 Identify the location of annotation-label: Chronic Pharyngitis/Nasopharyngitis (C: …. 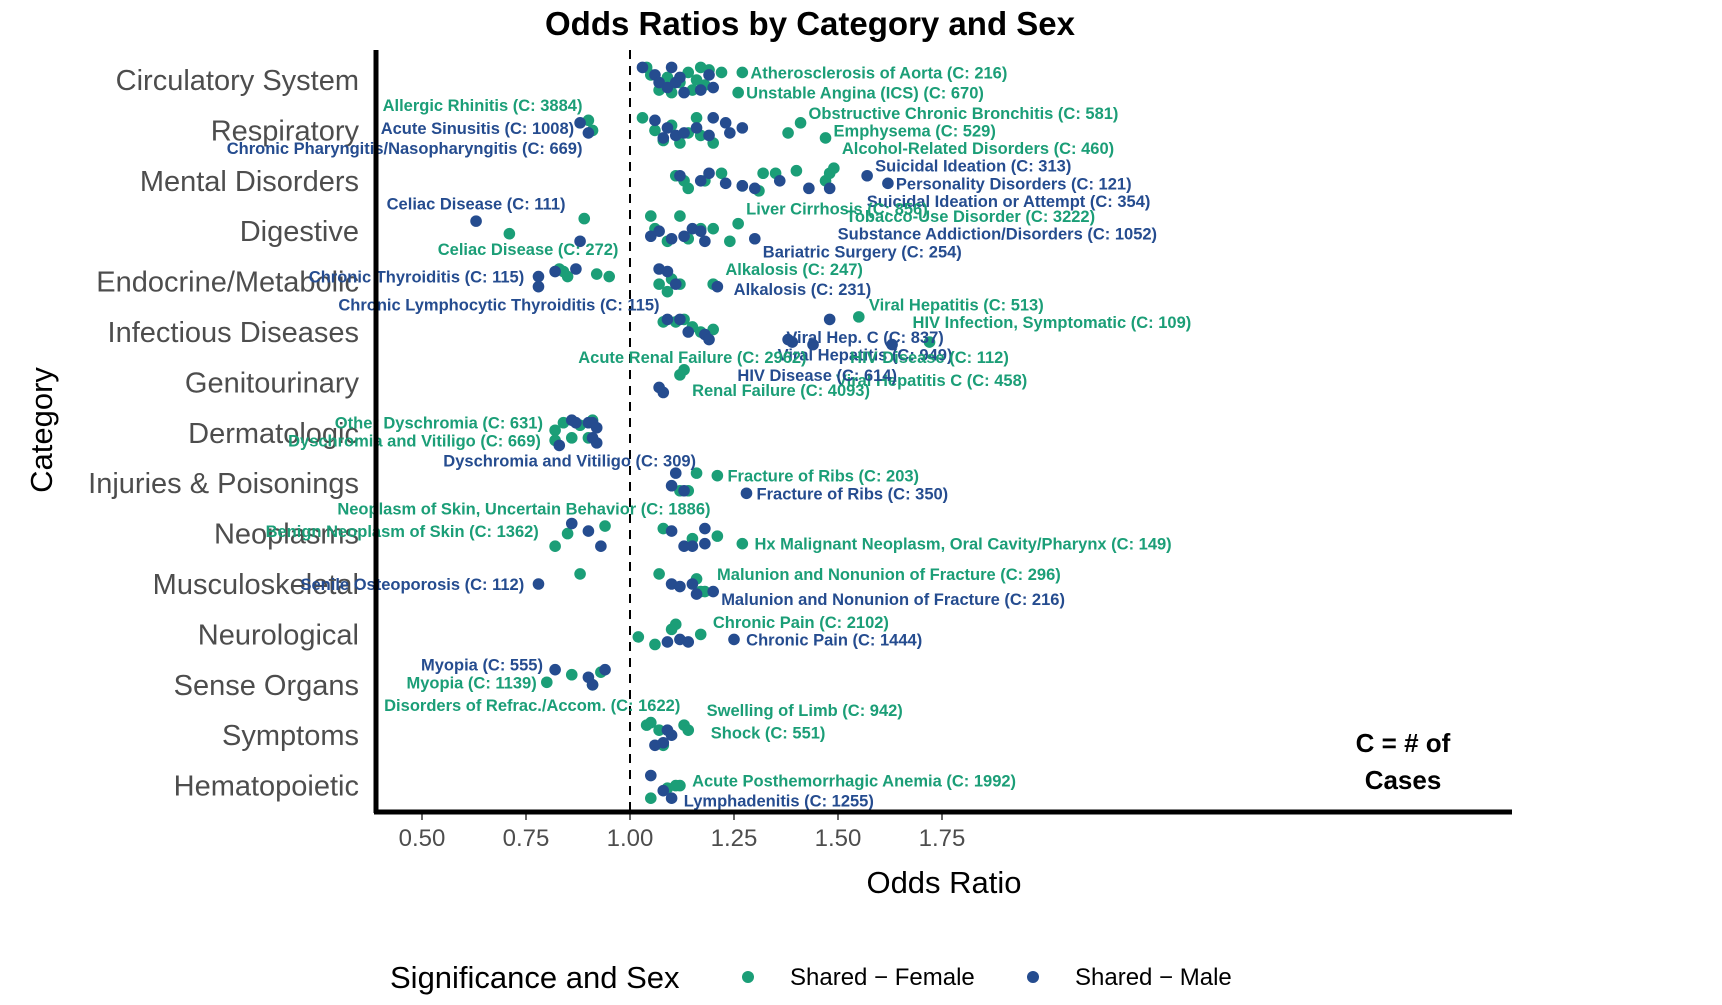
(405, 149).